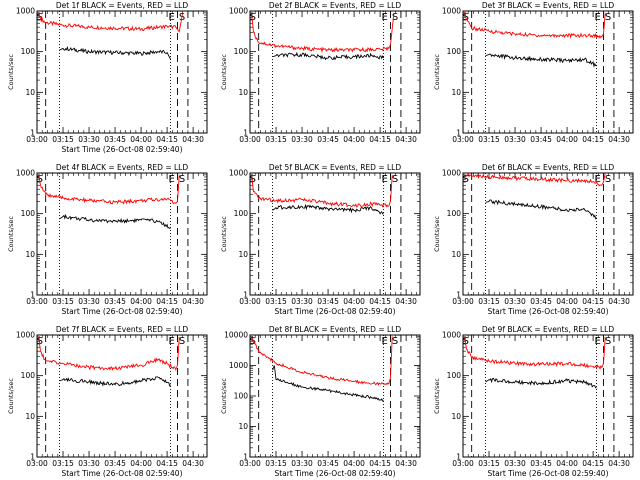 The image size is (640, 480). I want to click on chart-title: Det 2f BLACK = Events, RED = LLD, so click(335, 5).